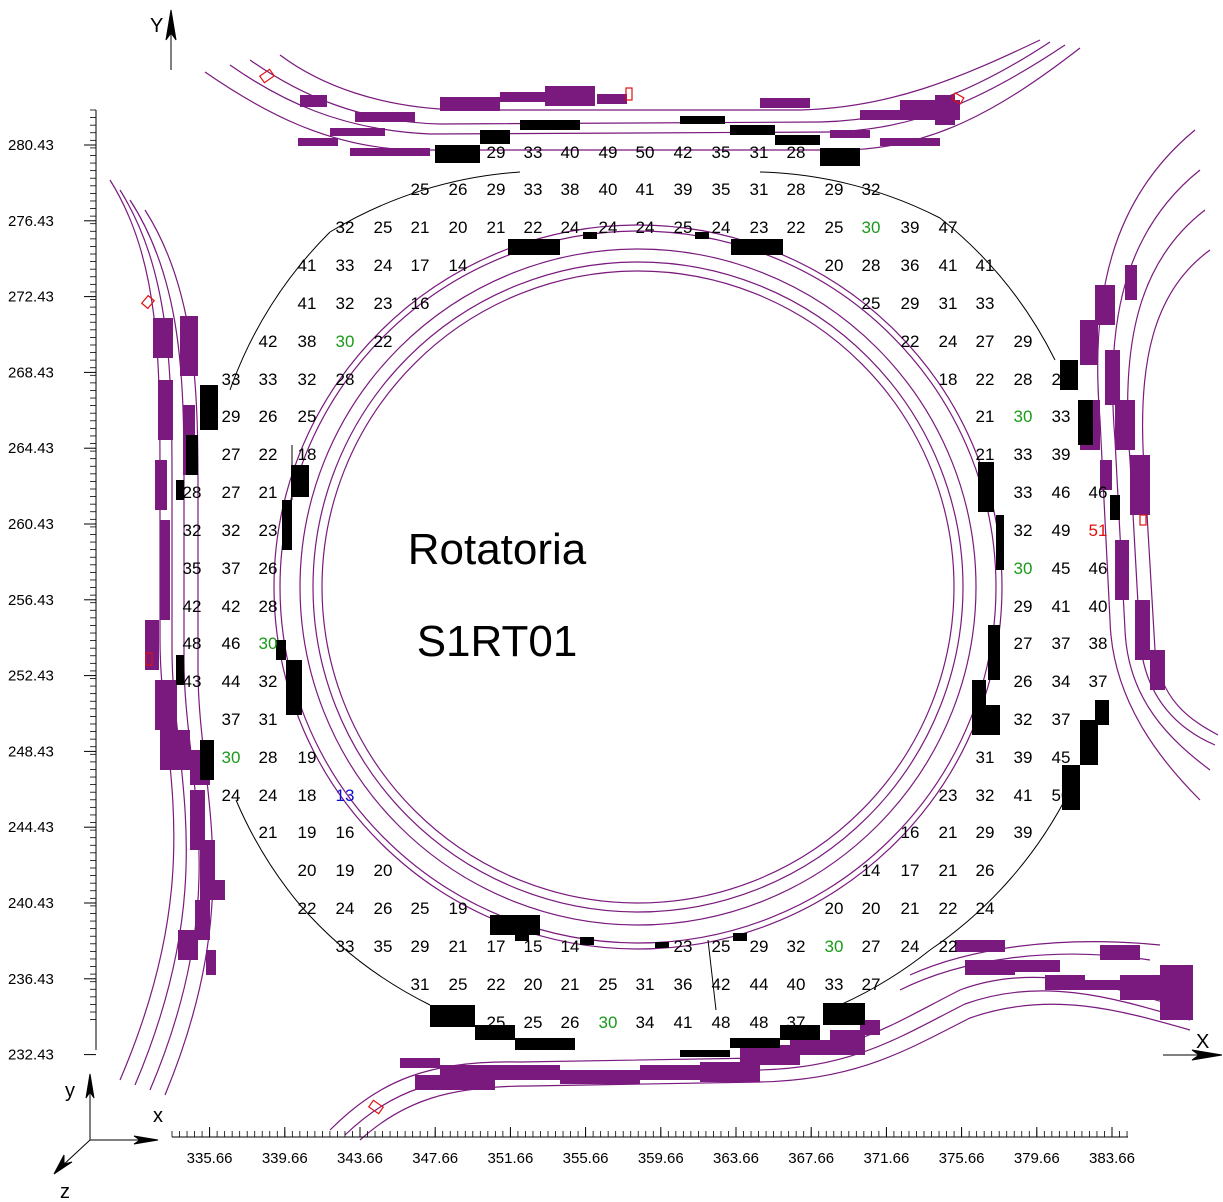 Image resolution: width=1223 pixels, height=1202 pixels. Describe the element at coordinates (192, 568) in the screenshot. I see `grid-value: 35` at that location.